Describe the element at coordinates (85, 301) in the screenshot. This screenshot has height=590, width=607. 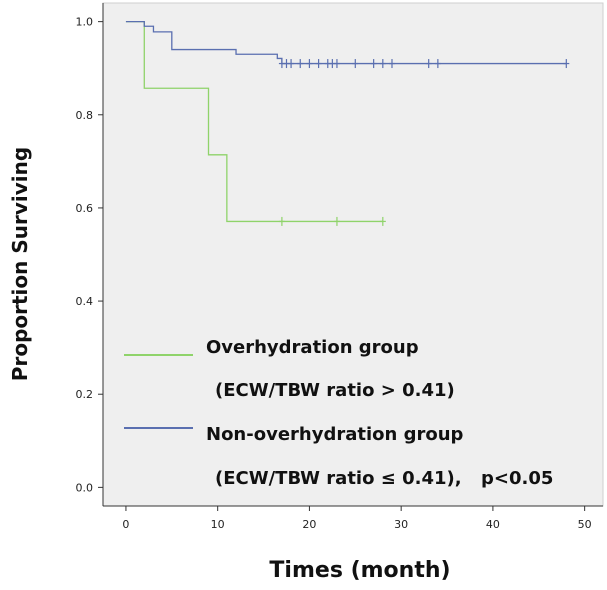
I see `y-tick-label: 0.4` at that location.